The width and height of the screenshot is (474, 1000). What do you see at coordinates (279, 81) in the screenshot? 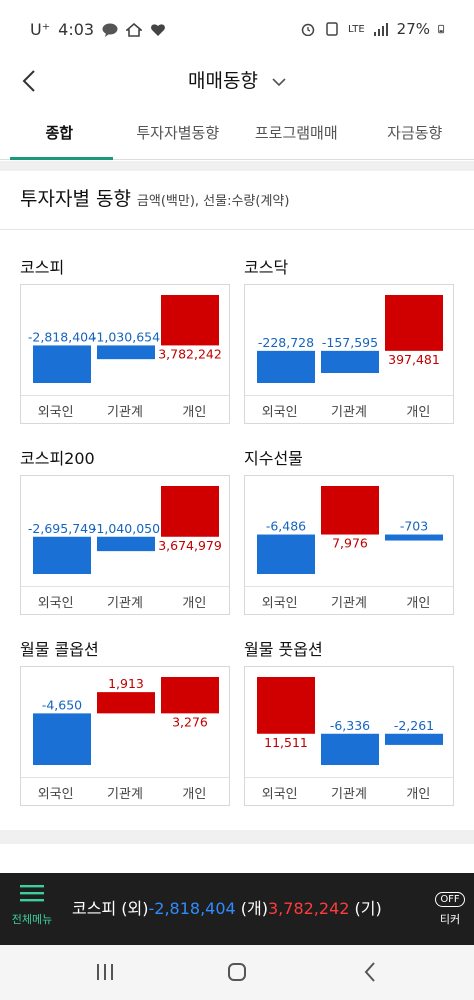
I see `chevron-down-icon` at bounding box center [279, 81].